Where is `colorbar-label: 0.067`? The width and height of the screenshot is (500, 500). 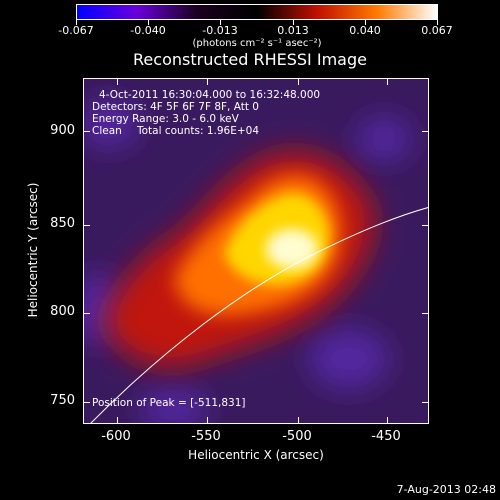 colorbar-label: 0.067 is located at coordinates (437, 30).